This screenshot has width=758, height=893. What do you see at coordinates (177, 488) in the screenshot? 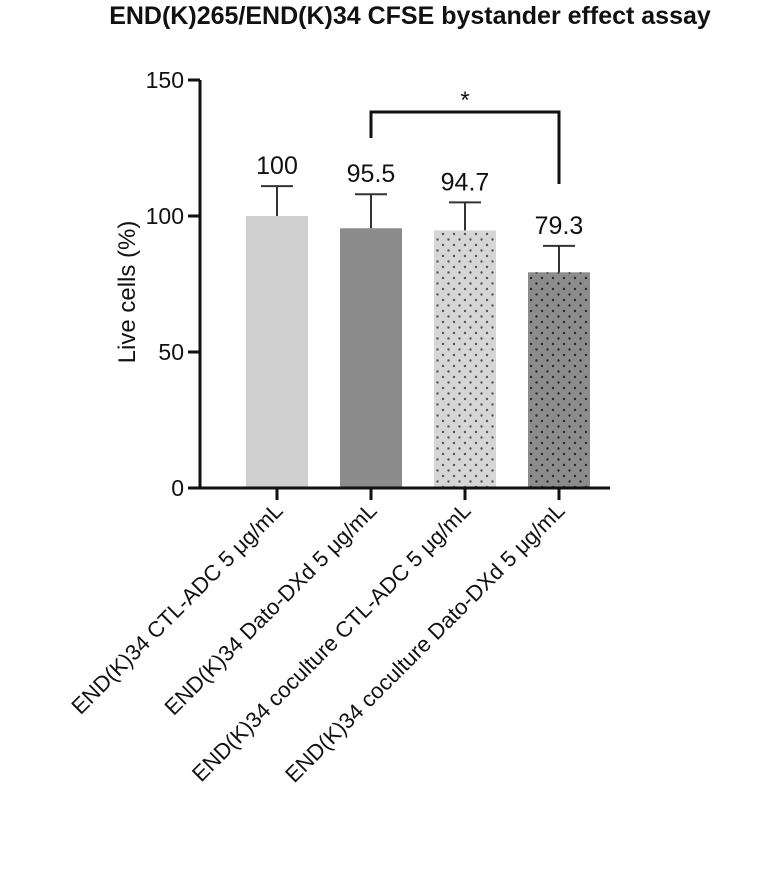
I see `y-tick-label-0: 0` at bounding box center [177, 488].